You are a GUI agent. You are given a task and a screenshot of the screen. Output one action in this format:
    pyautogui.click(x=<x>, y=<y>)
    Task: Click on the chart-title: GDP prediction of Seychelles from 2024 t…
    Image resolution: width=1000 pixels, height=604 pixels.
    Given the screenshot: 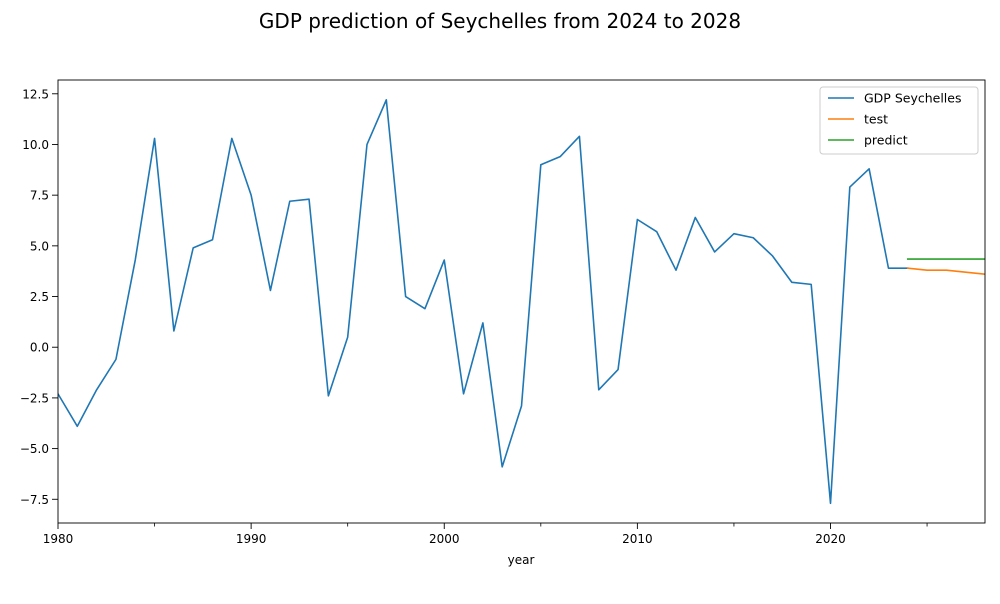 What is the action you would take?
    pyautogui.click(x=500, y=21)
    